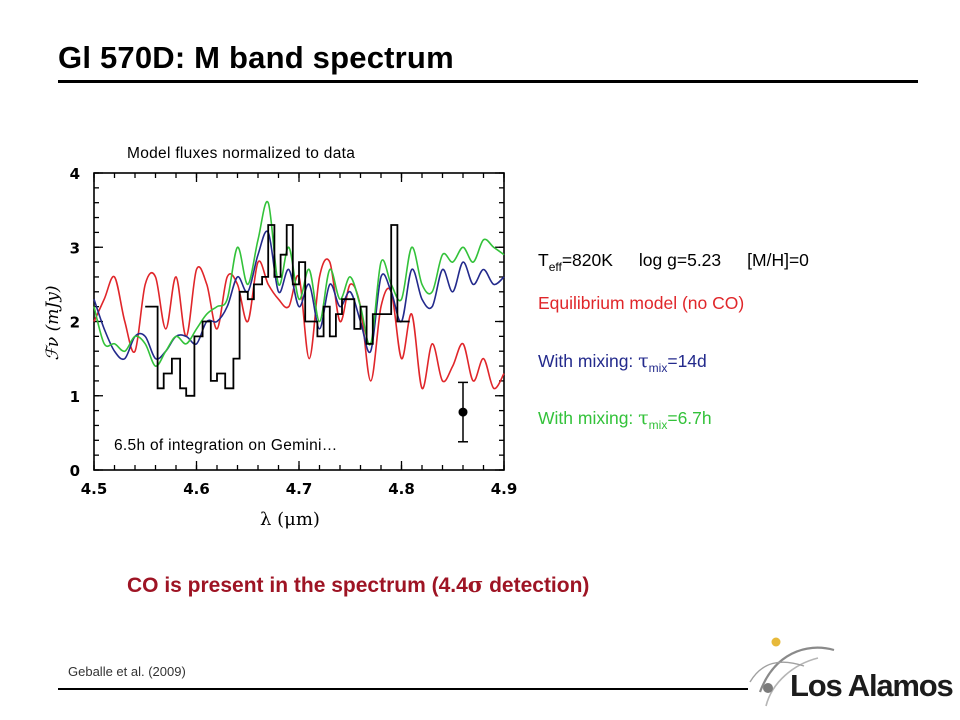  I want to click on x-tick-label: 4.5, so click(94, 489).